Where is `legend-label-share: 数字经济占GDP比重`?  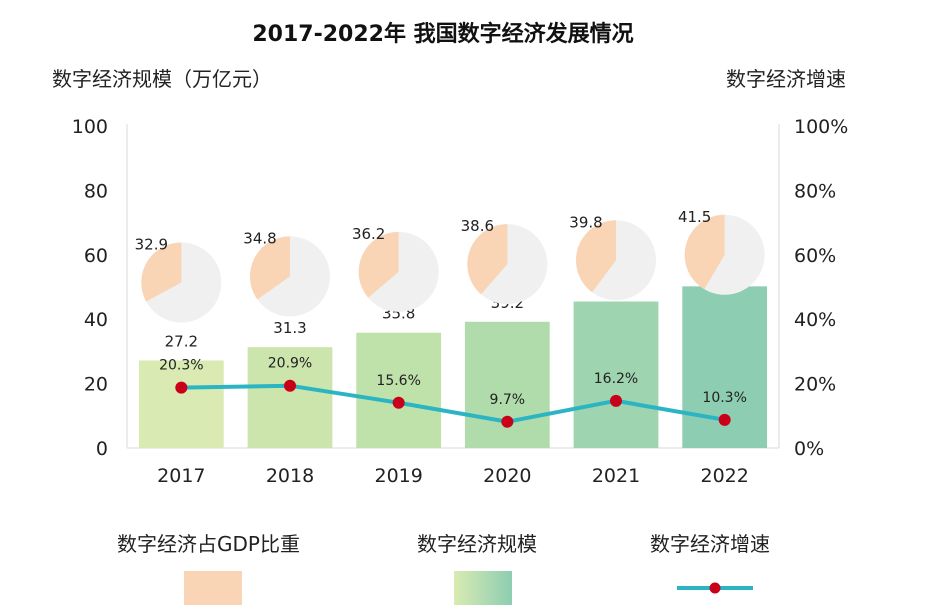
legend-label-share: 数字经济占GDP比重 is located at coordinates (208, 544).